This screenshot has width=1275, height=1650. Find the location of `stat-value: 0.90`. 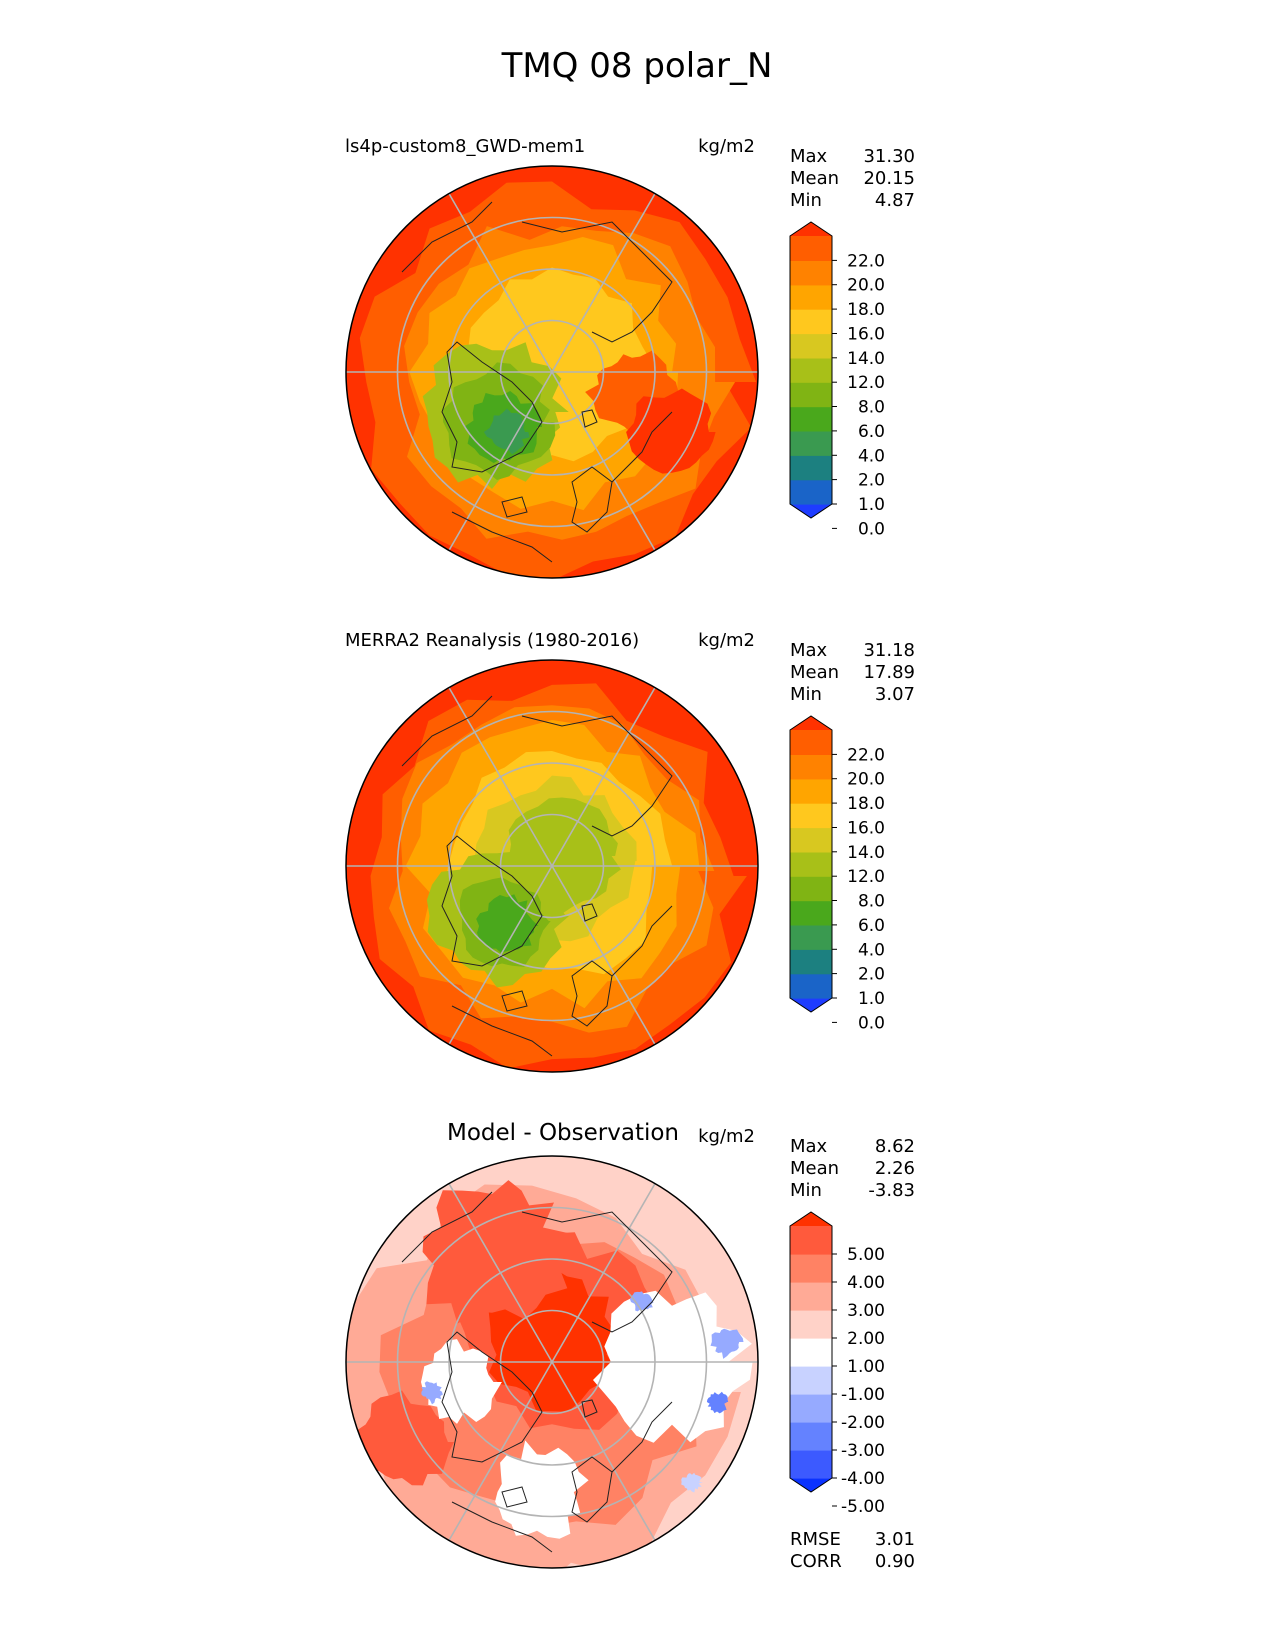

stat-value: 0.90 is located at coordinates (895, 1561).